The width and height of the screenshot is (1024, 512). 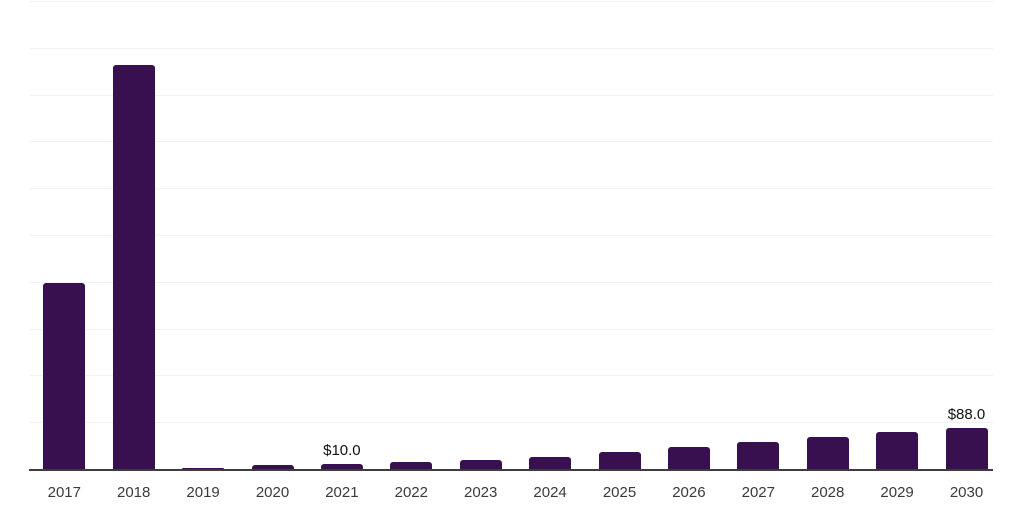 I want to click on x-tick-2020: 2020, so click(x=272, y=492).